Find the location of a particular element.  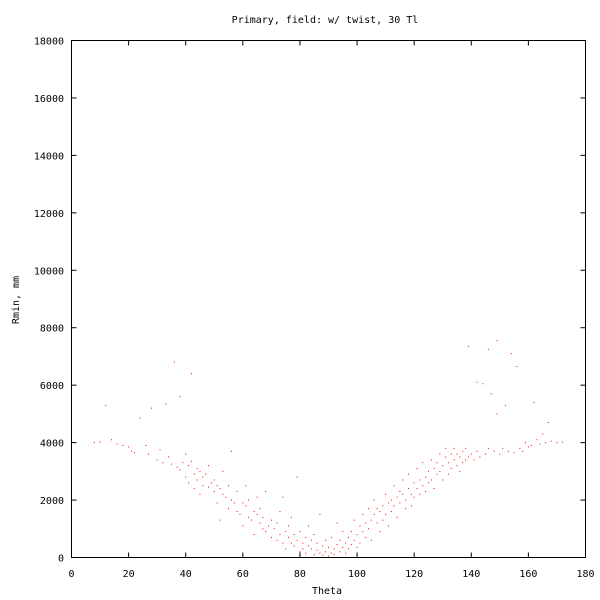

y-tick-label: 14000 is located at coordinates (49, 156).